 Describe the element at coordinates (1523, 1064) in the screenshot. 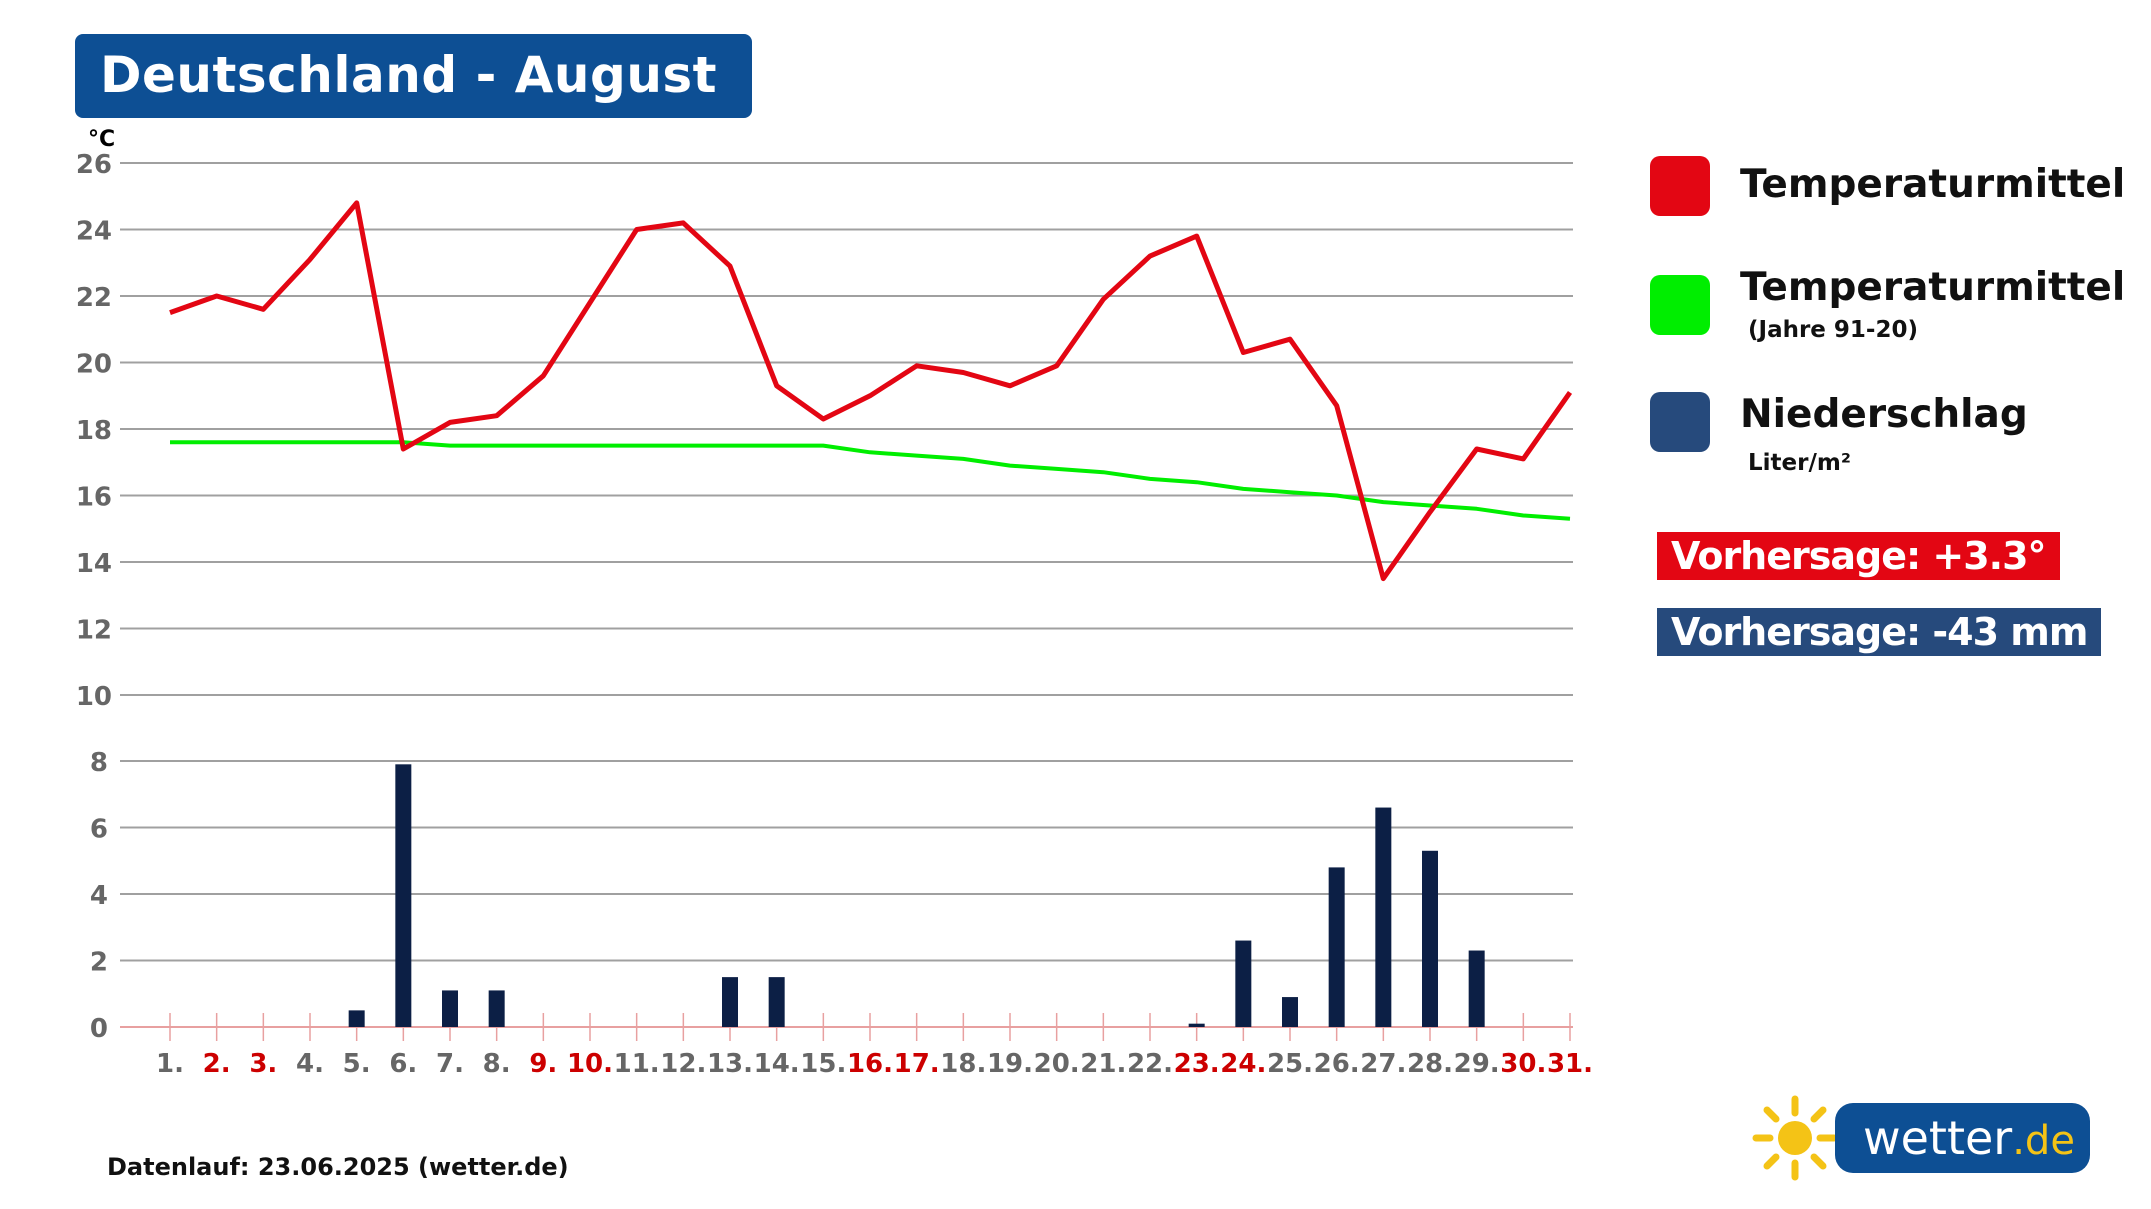

I see `x-tick-label: 30.` at that location.